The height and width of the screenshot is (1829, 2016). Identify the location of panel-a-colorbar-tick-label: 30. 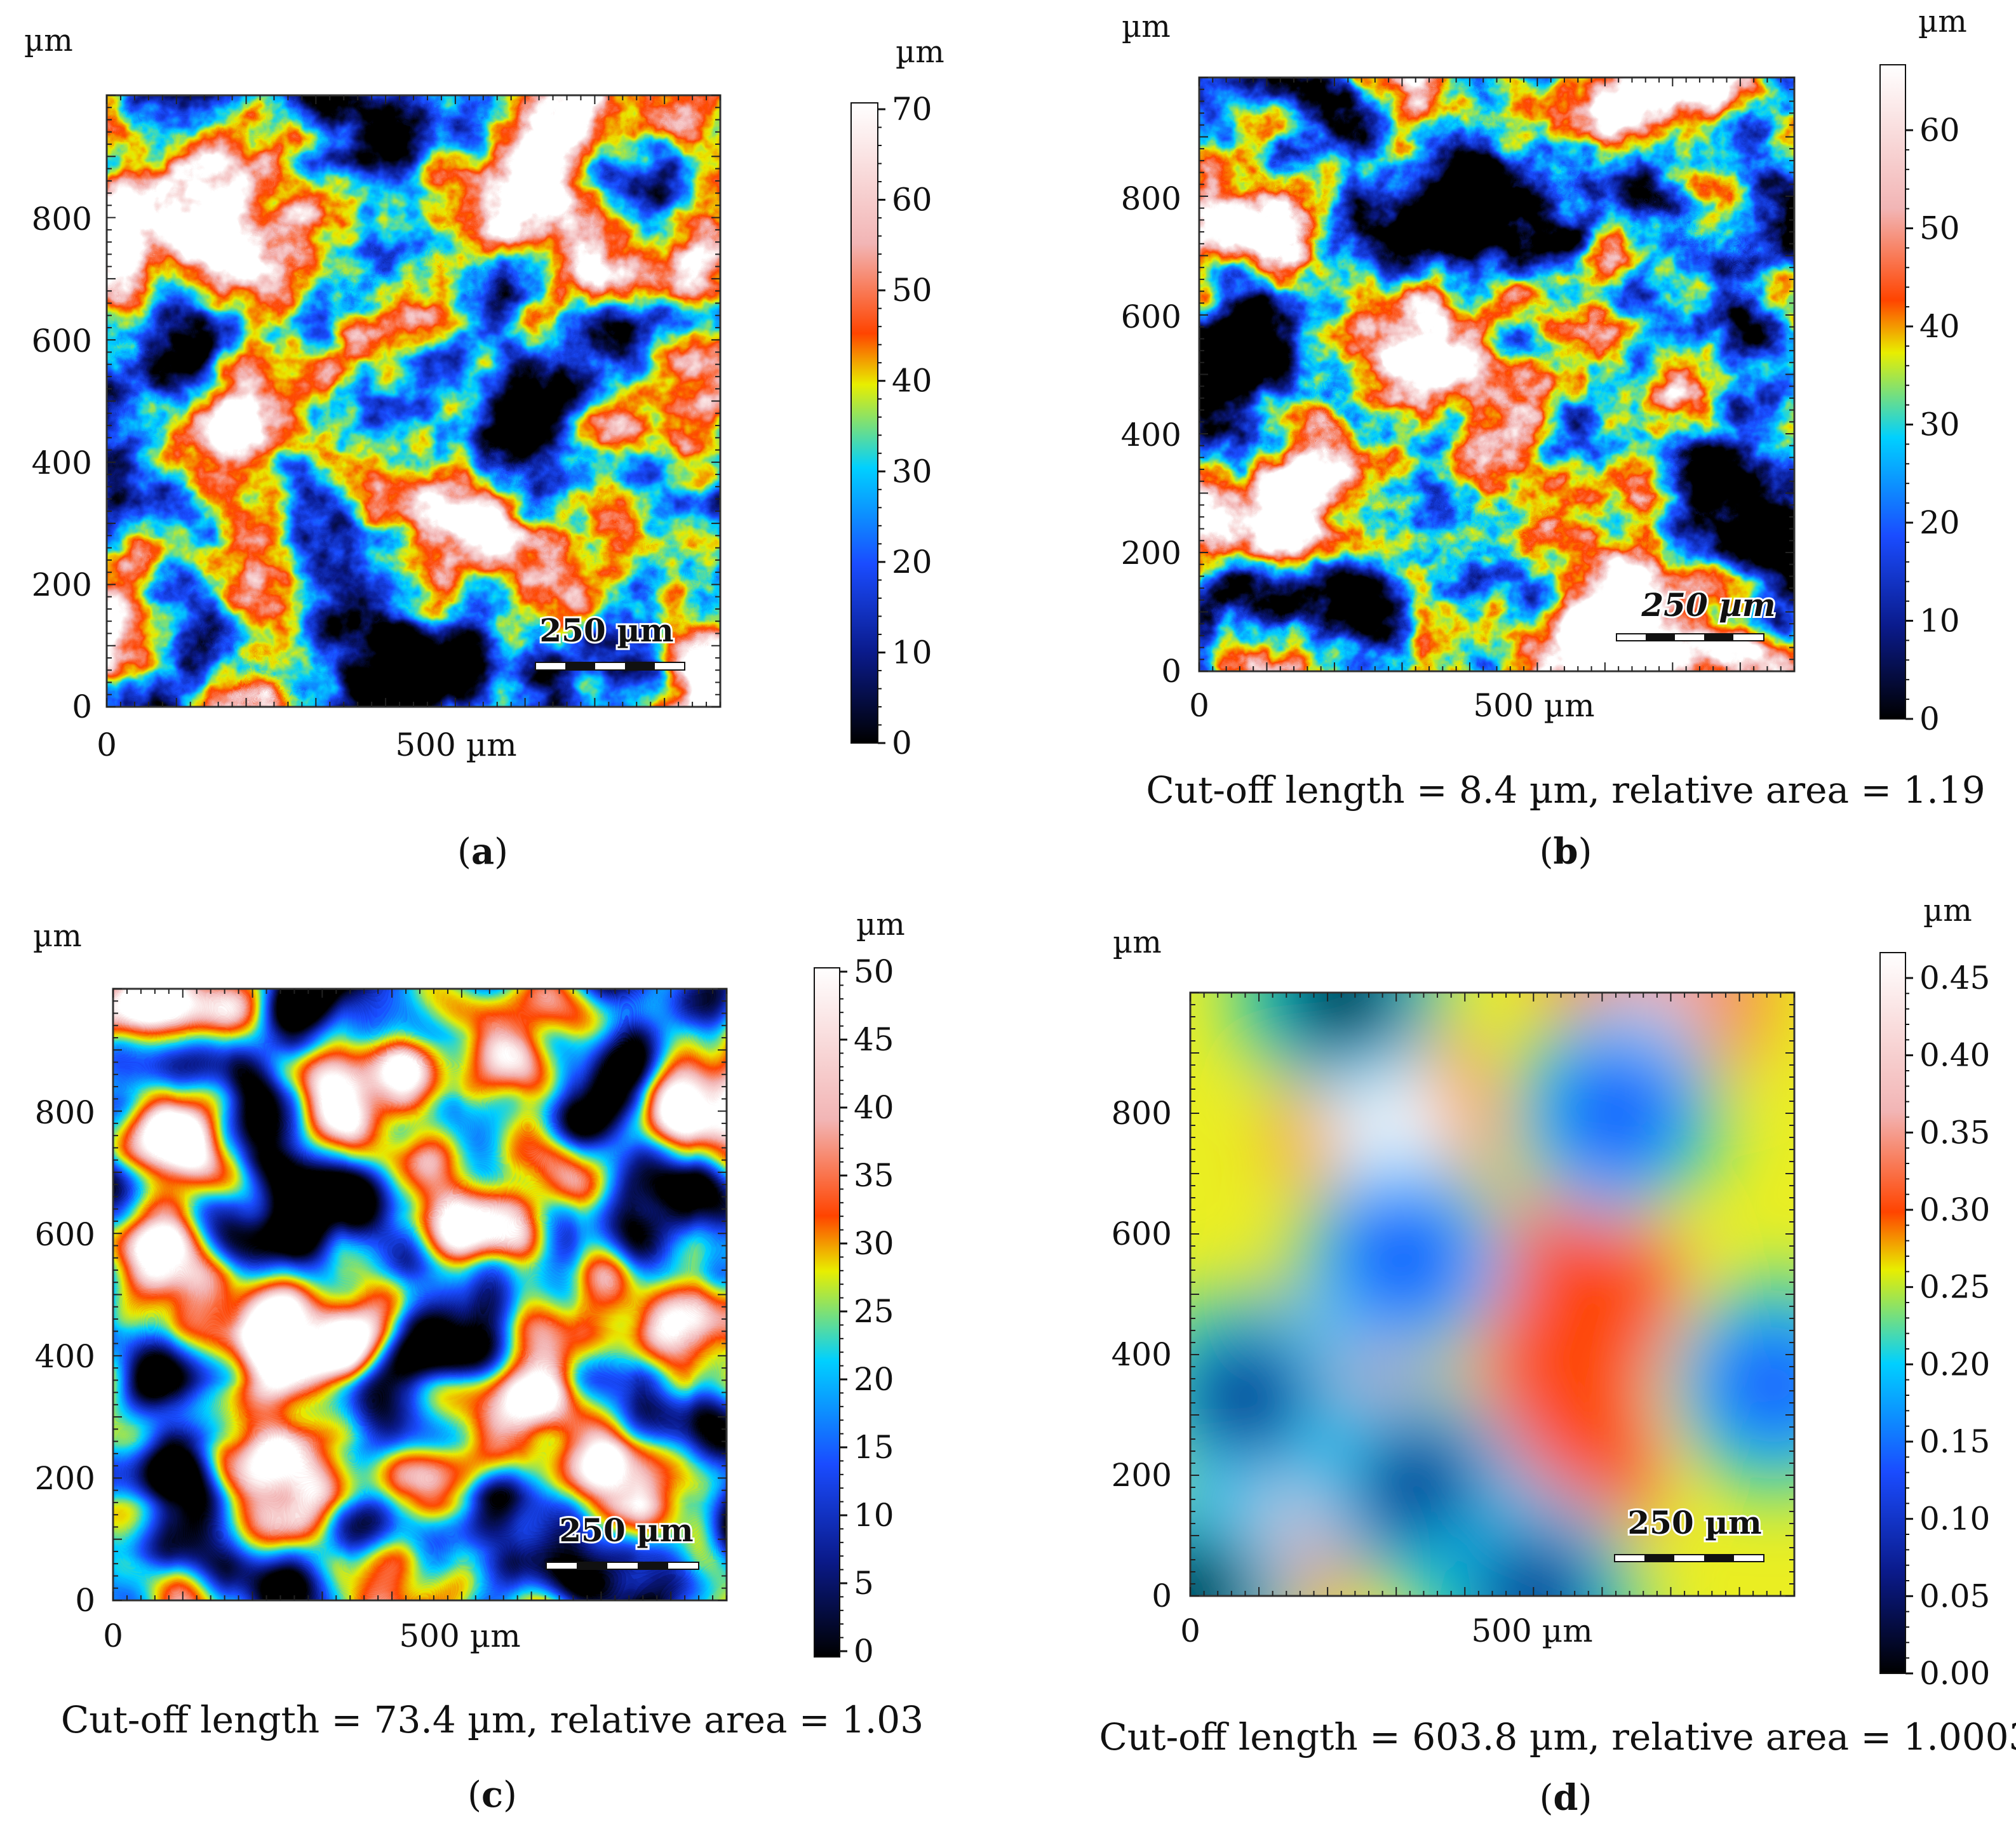
(912, 472).